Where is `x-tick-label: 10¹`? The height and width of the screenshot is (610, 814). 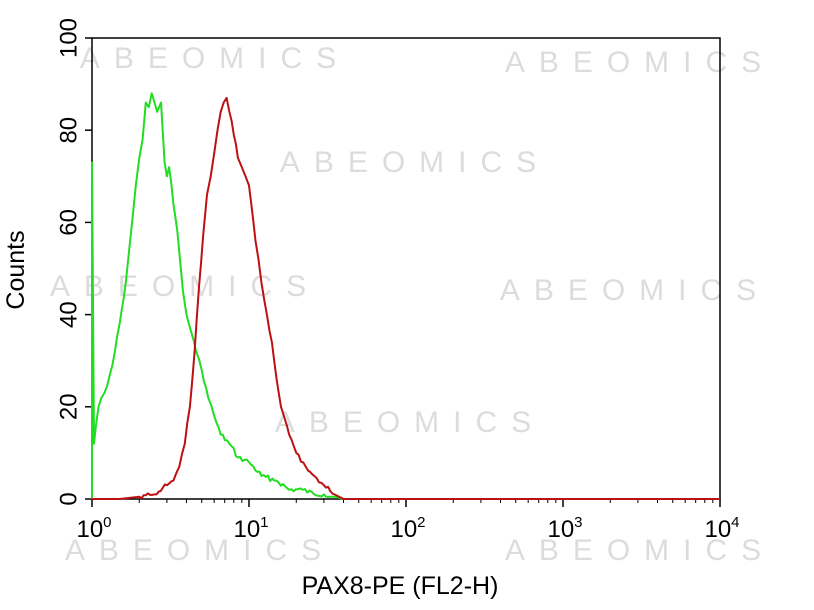 x-tick-label: 10¹ is located at coordinates (250, 528).